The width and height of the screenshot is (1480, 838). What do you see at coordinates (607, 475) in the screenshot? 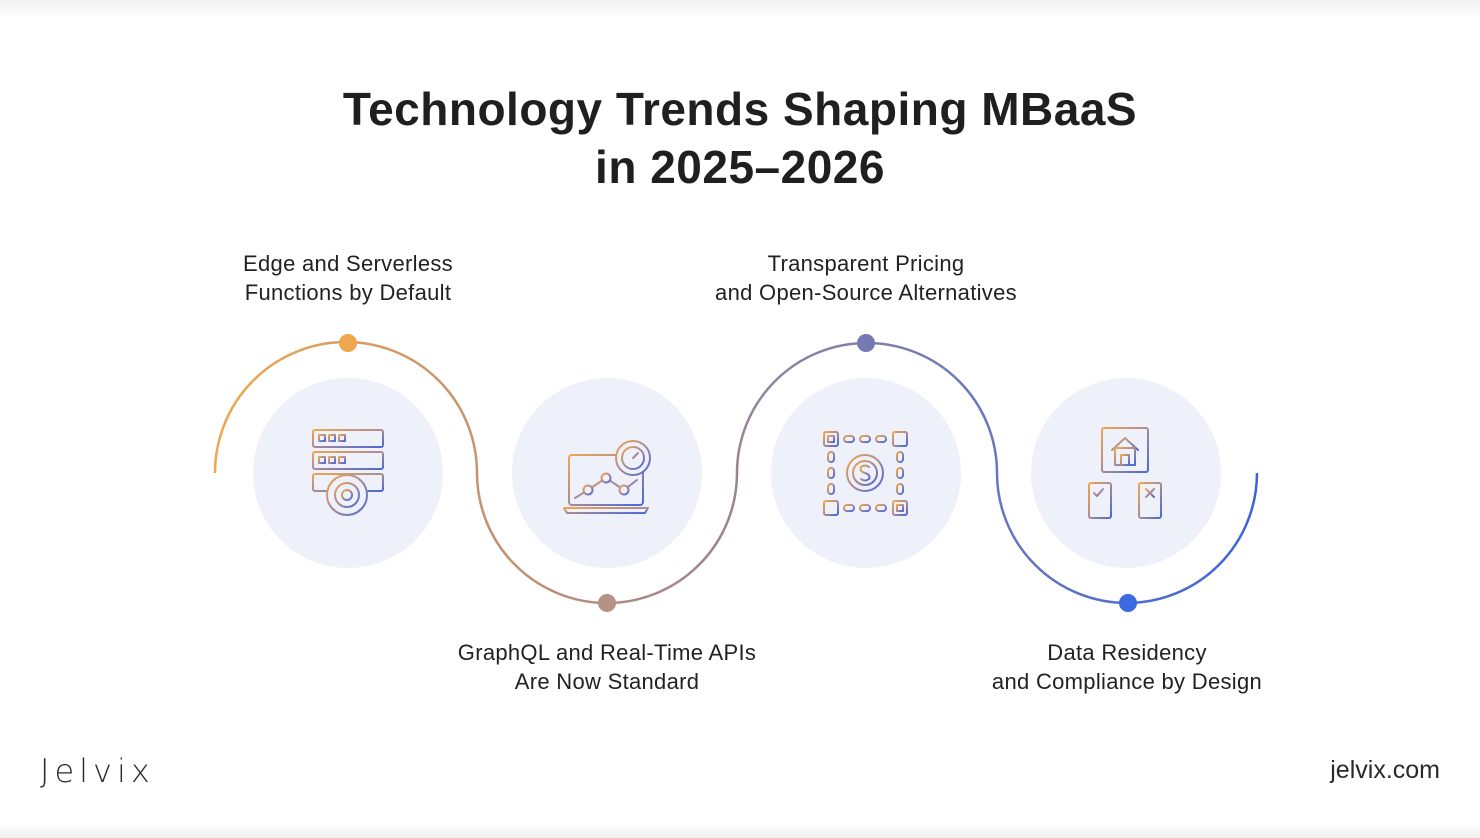
I see `laptop-analytics-stopwatch-icon` at bounding box center [607, 475].